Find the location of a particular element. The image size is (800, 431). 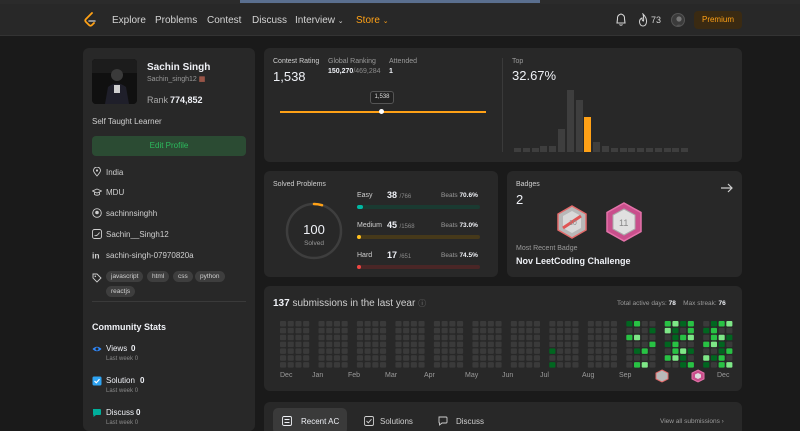

medium-beats: Beats 73.0% is located at coordinates (459, 225).